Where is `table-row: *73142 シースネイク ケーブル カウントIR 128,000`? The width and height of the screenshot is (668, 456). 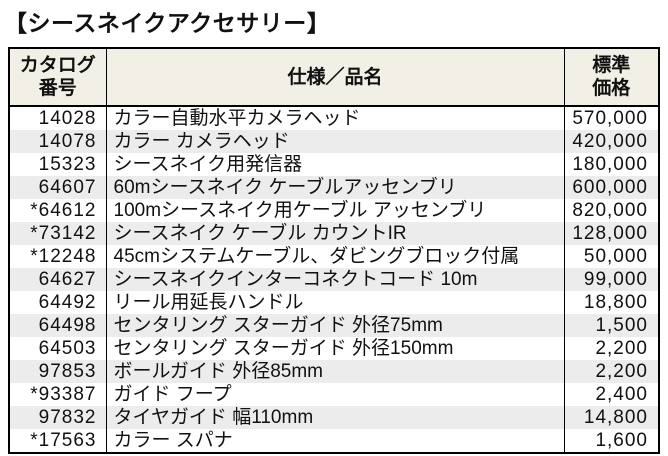 table-row: *73142 シースネイク ケーブル カウントIR 128,000 is located at coordinates (334, 233).